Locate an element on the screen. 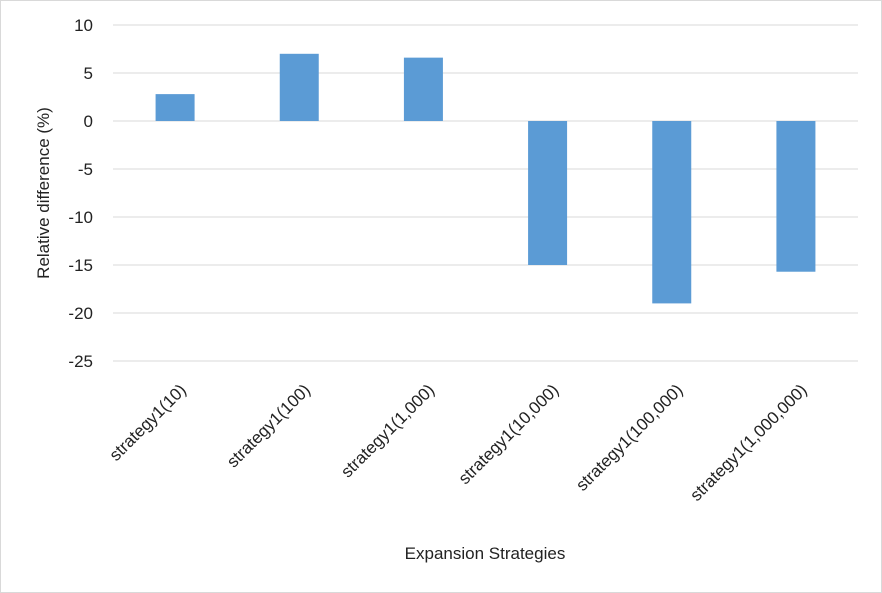  y-tick-label: 0 is located at coordinates (88, 121).